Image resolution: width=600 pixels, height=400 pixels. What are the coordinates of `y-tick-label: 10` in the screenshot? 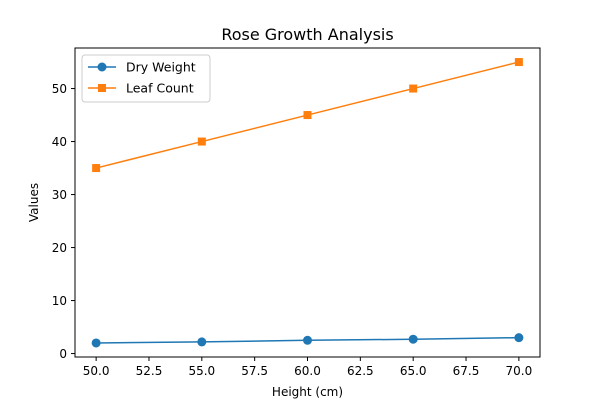 It's located at (59, 301).